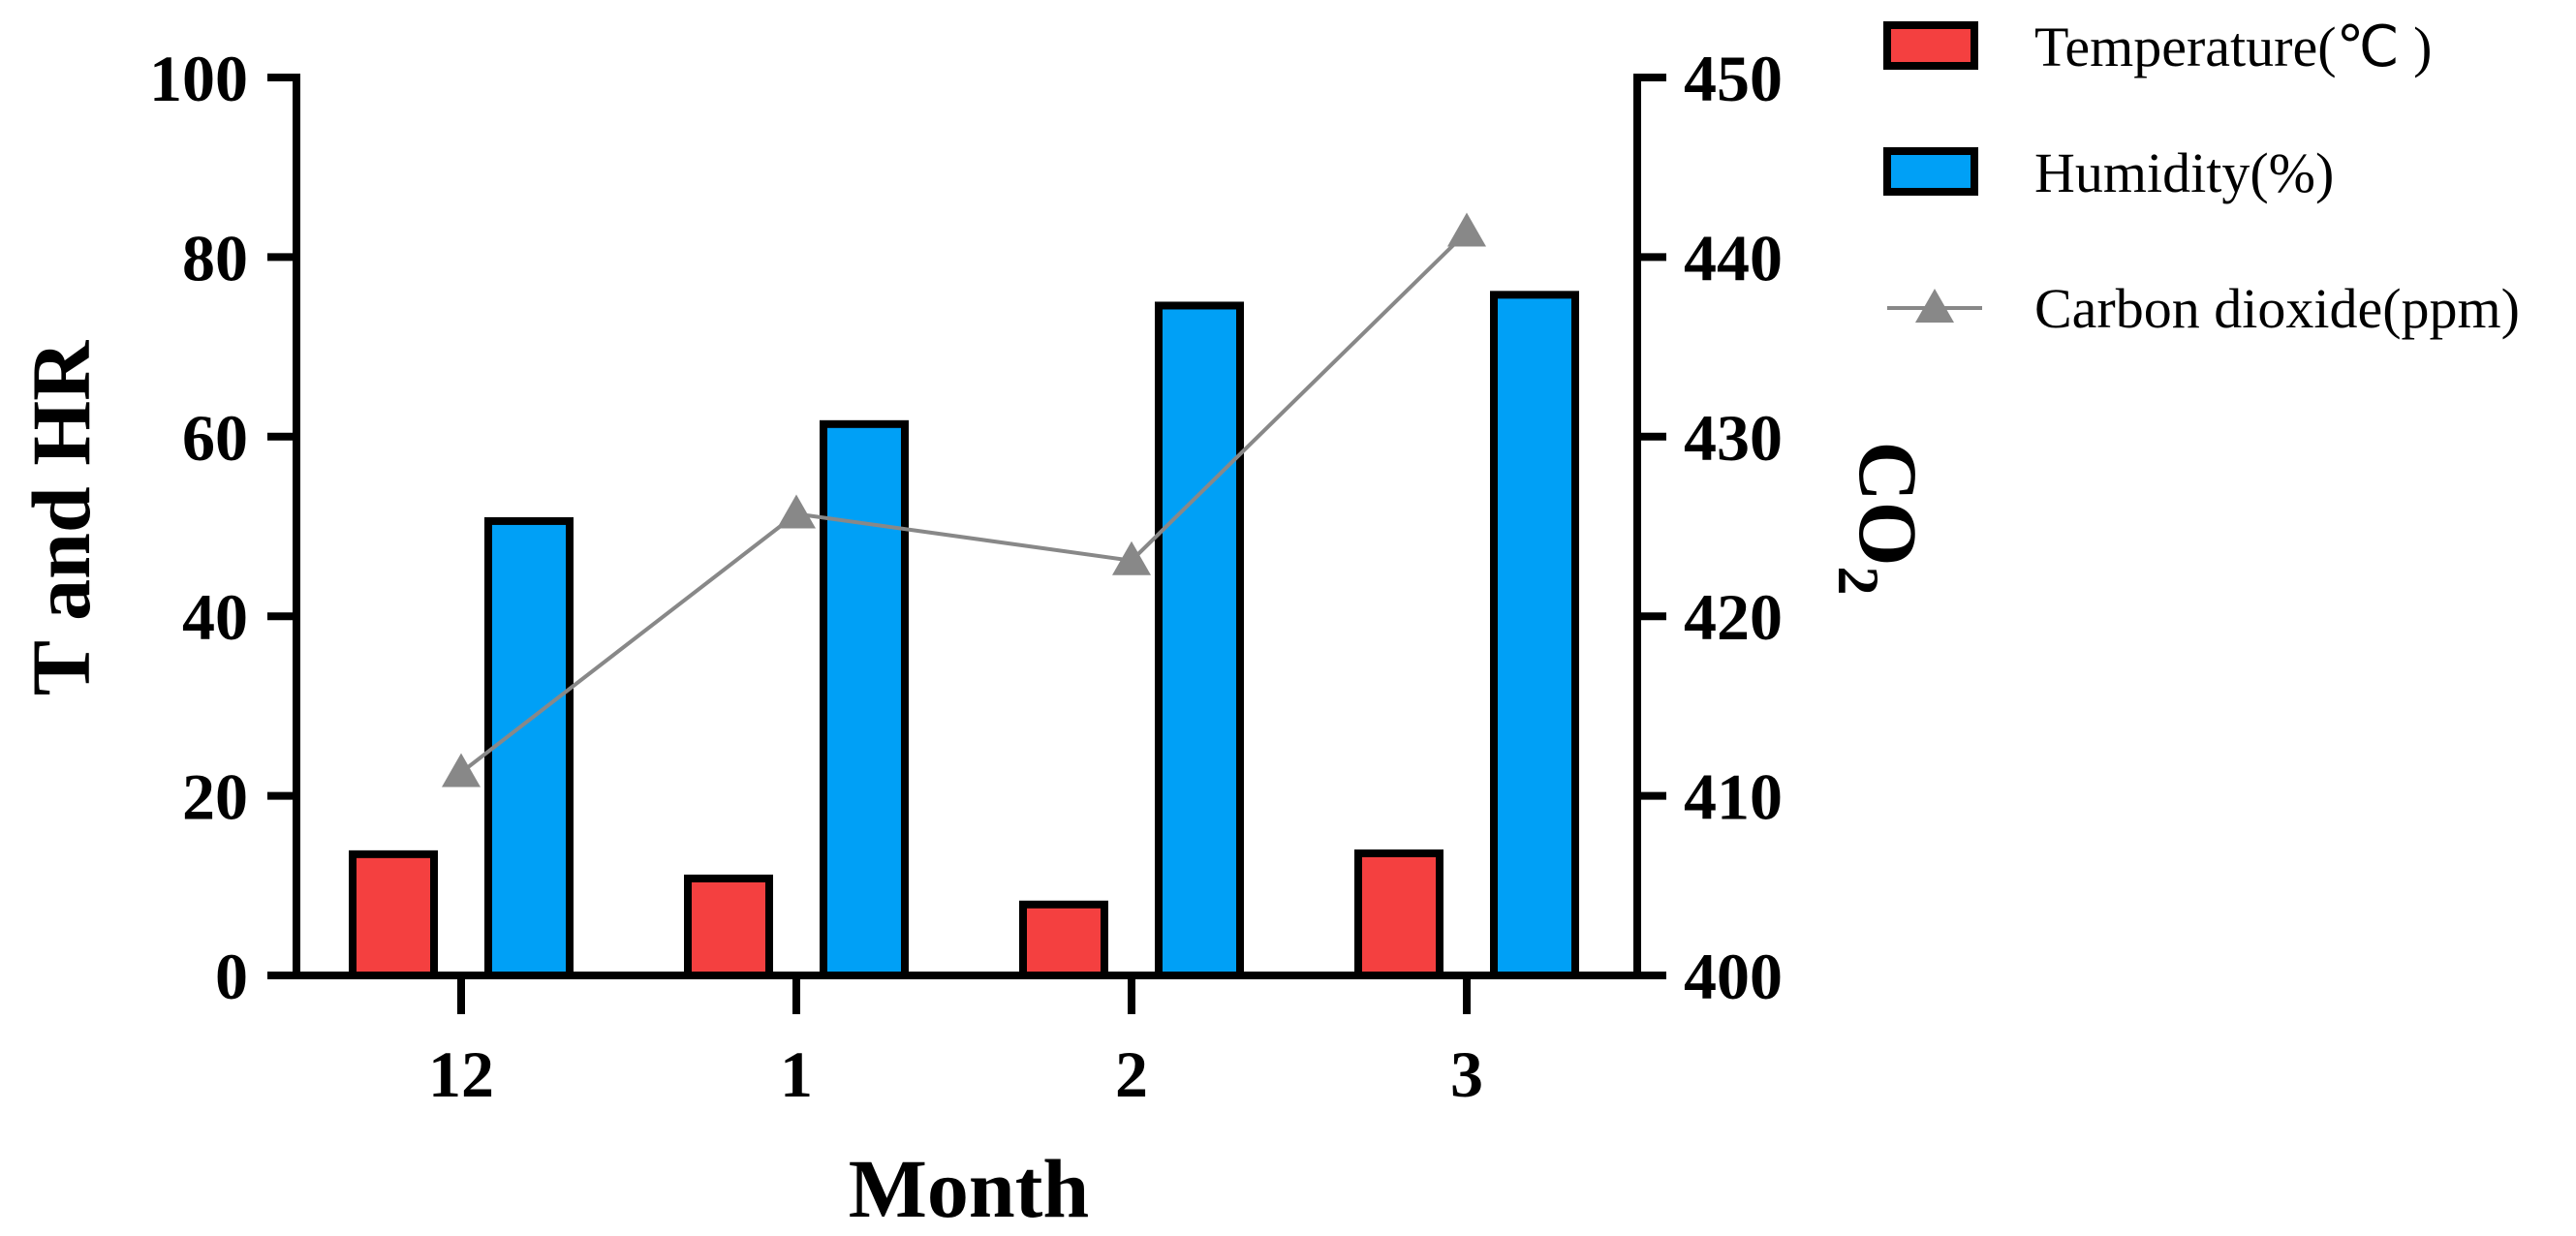 The width and height of the screenshot is (2576, 1236). I want to click on x-tick-label: 1, so click(796, 1074).